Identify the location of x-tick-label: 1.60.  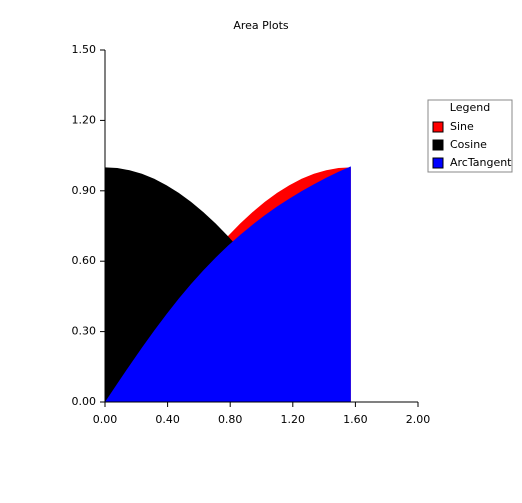
(355, 419).